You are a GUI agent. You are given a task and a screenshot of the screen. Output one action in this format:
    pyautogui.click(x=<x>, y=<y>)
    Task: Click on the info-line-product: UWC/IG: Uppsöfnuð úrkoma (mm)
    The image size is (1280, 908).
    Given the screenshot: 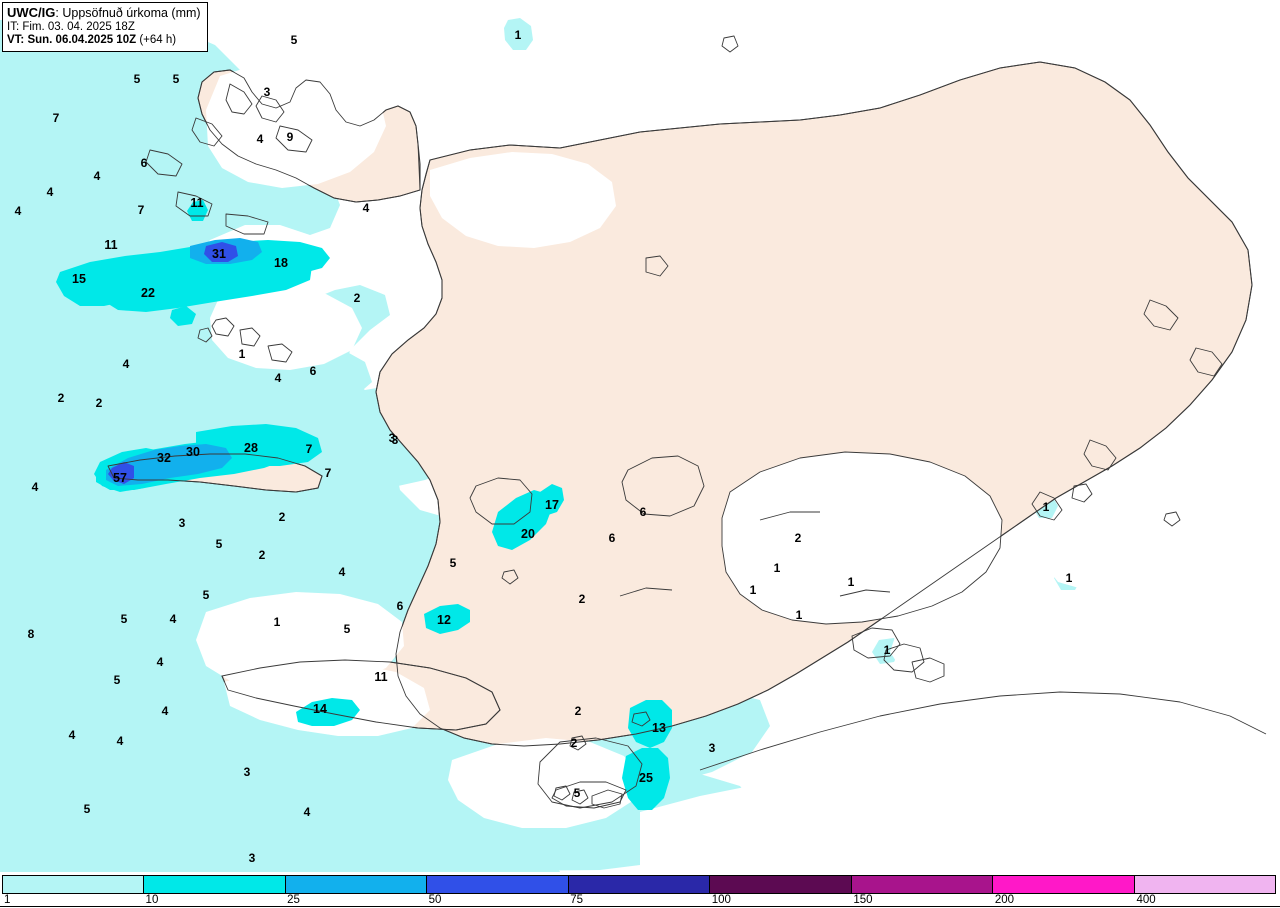 What is the action you would take?
    pyautogui.click(x=104, y=13)
    